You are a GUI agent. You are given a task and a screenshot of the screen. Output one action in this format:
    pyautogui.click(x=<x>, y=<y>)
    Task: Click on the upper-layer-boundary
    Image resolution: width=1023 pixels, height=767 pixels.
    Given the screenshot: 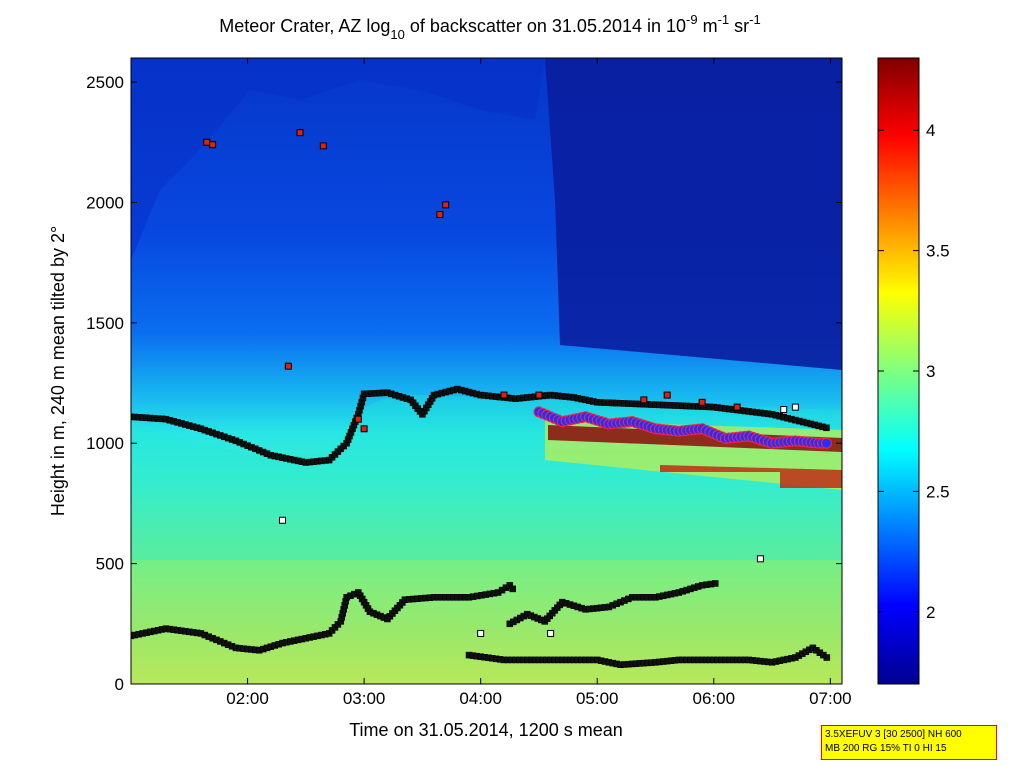 What is the action you would take?
    pyautogui.click(x=480, y=425)
    